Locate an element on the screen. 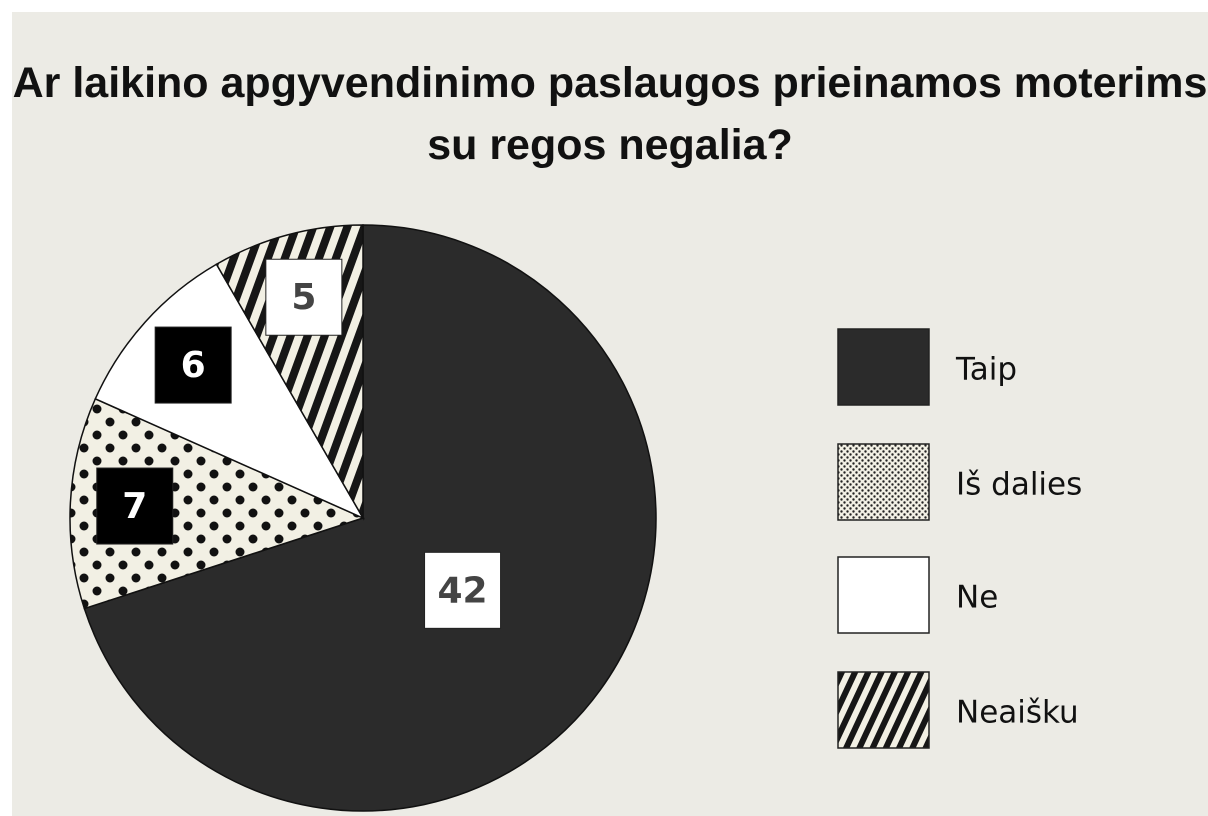 Image resolution: width=1208 pixels, height=816 pixels. legend-label: Neaišku is located at coordinates (1017, 713).